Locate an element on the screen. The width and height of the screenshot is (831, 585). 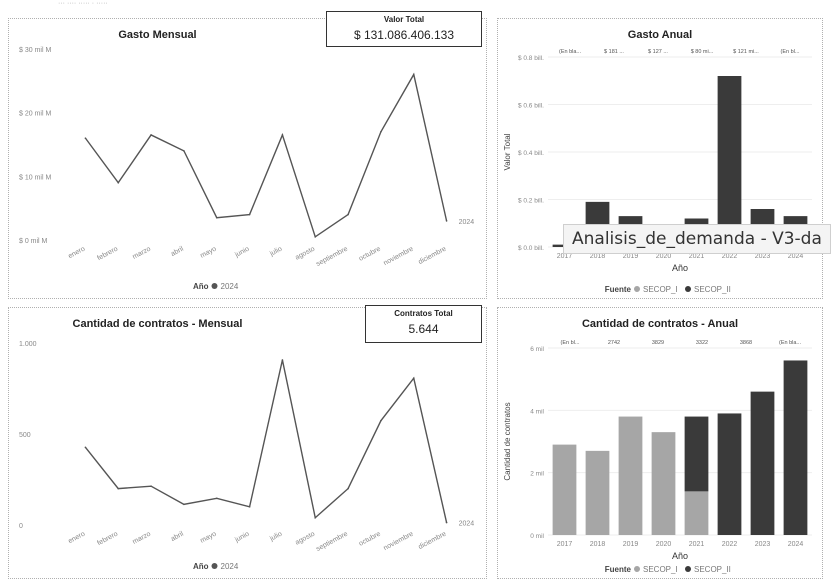
contratos-anual-x-tick: 2018 is located at coordinates (598, 544).